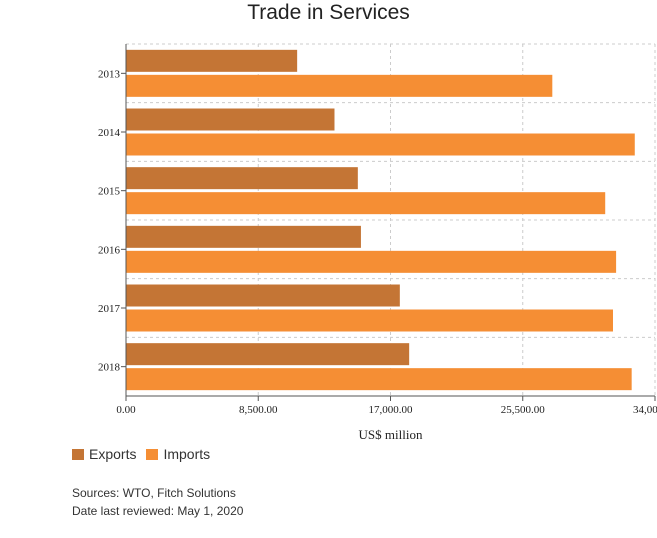 The image size is (657, 538). I want to click on bar-exports-2016, so click(243, 236).